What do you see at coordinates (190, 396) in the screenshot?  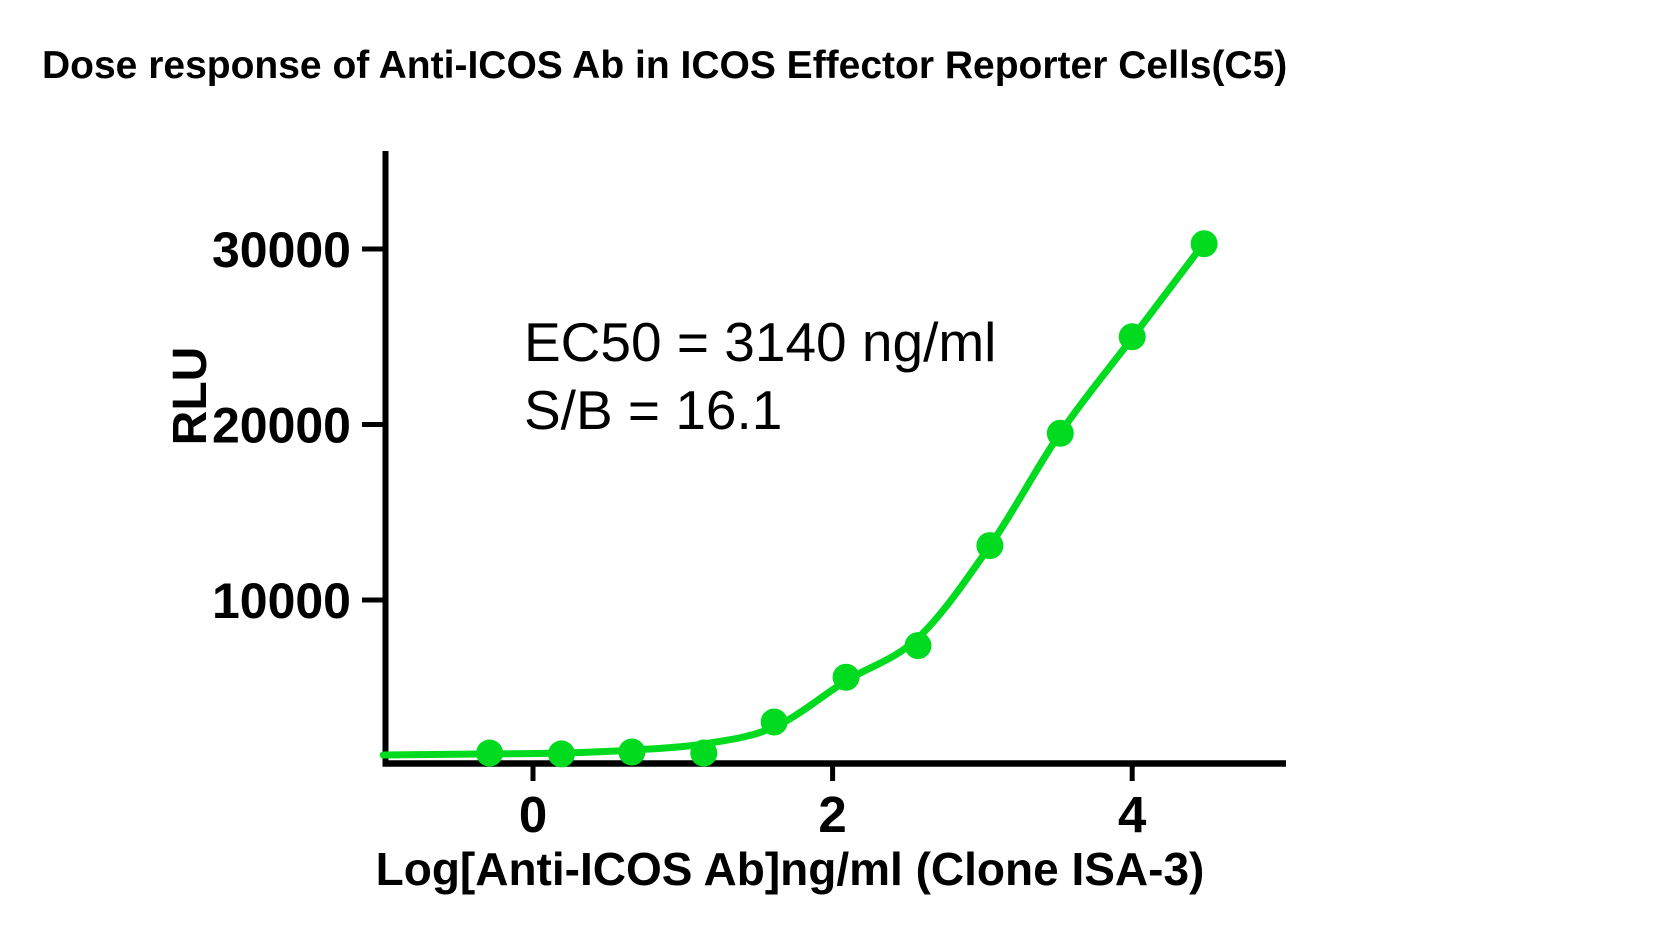 I see `y-axis-label: RLU` at bounding box center [190, 396].